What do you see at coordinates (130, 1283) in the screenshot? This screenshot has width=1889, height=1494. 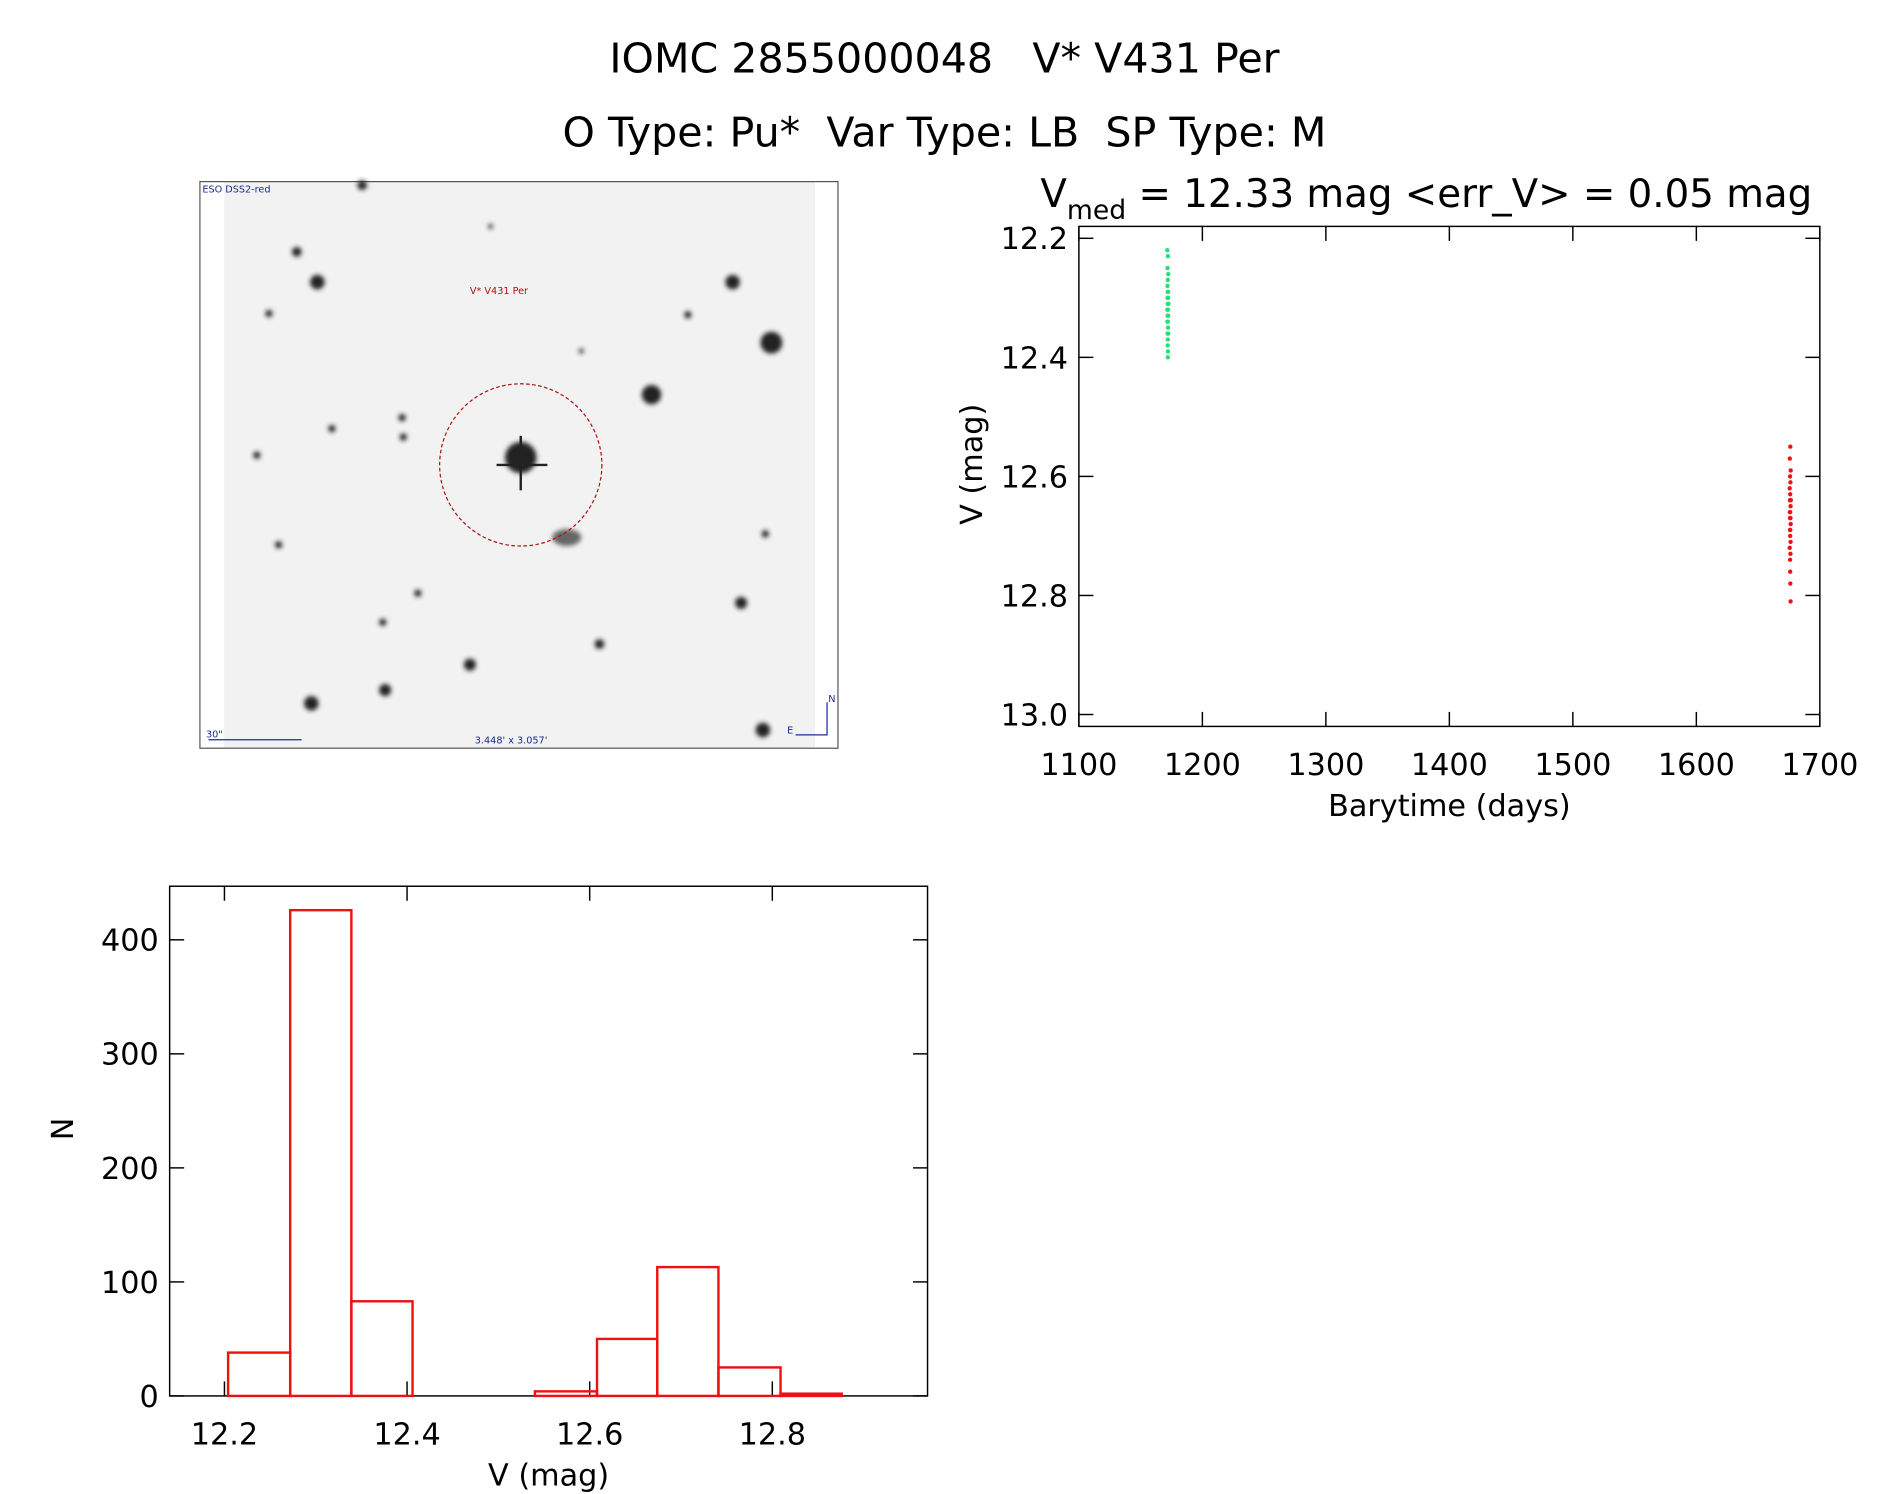 I see `y-tick-label: 100` at bounding box center [130, 1283].